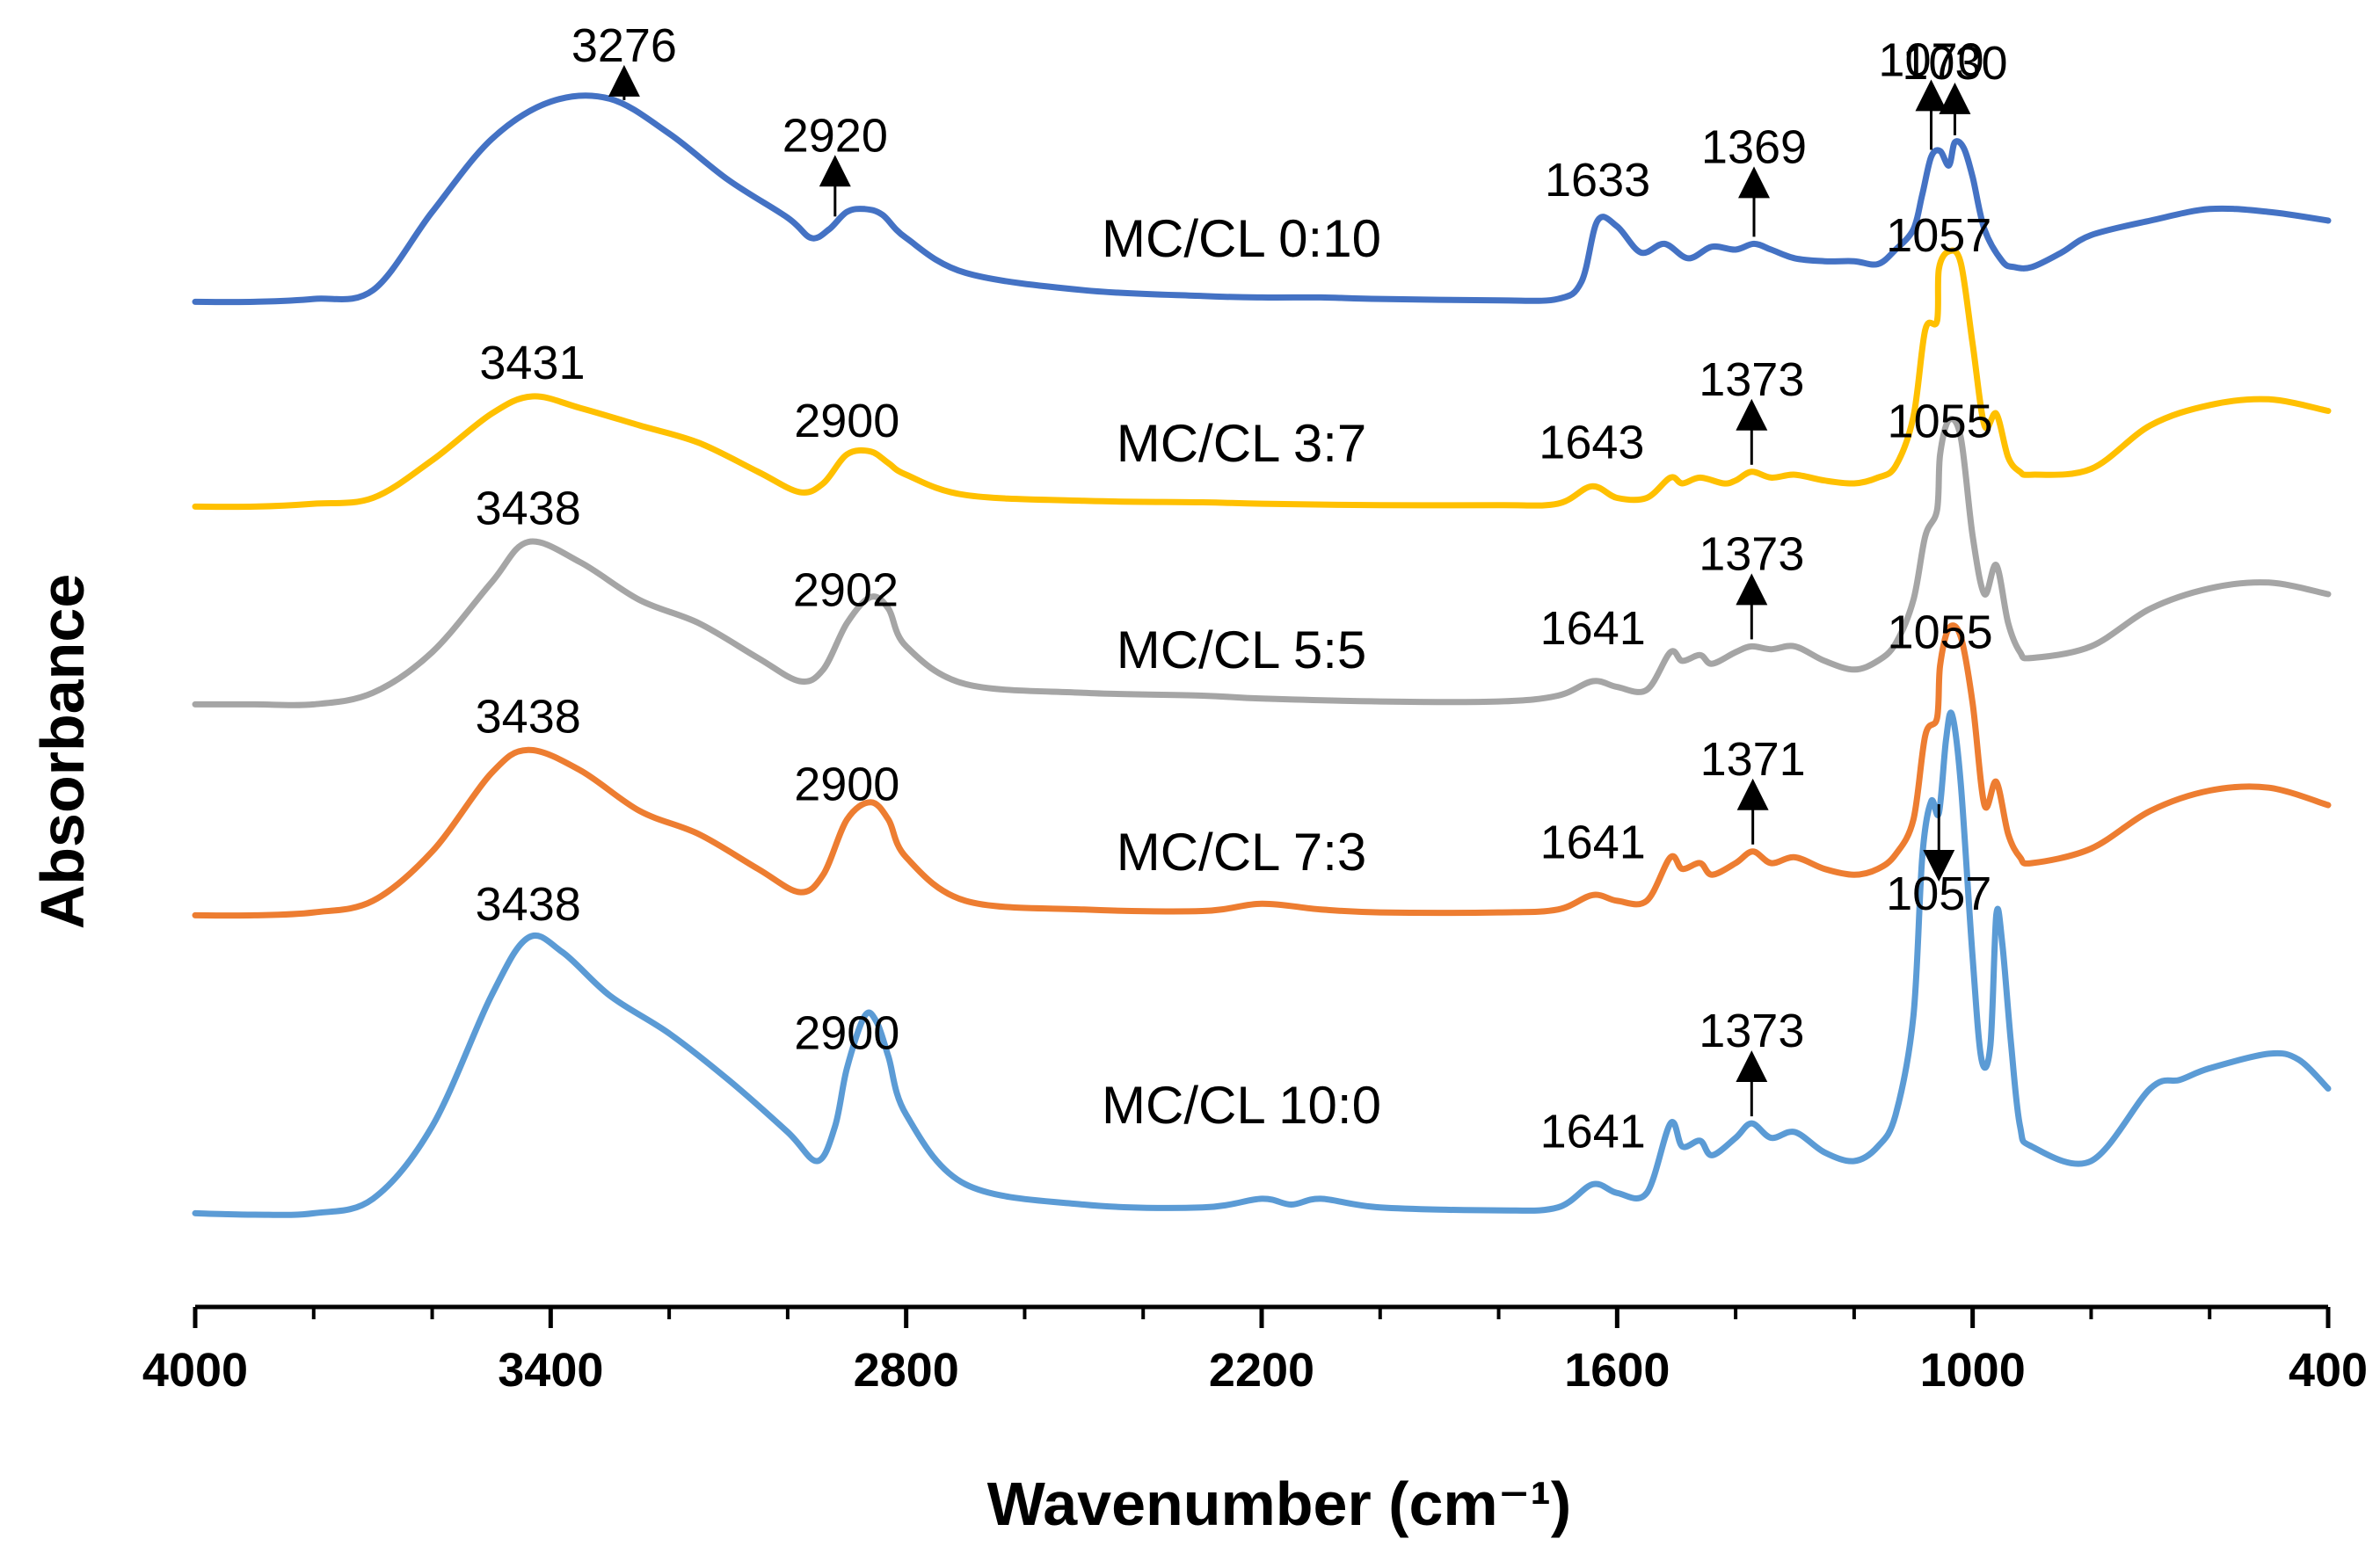 Image resolution: width=2380 pixels, height=1568 pixels. I want to click on series-label: MC/CL 0:10, so click(1241, 238).